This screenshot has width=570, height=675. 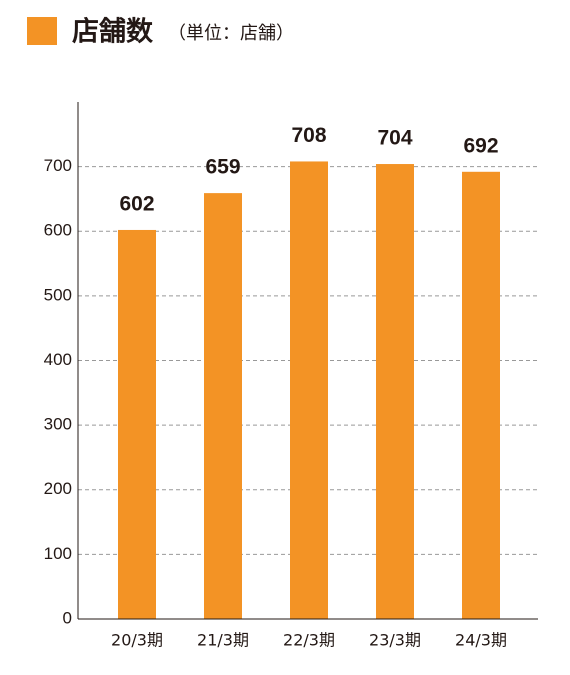 I want to click on chart-subtitle: （単位：店舗）, so click(x=231, y=33).